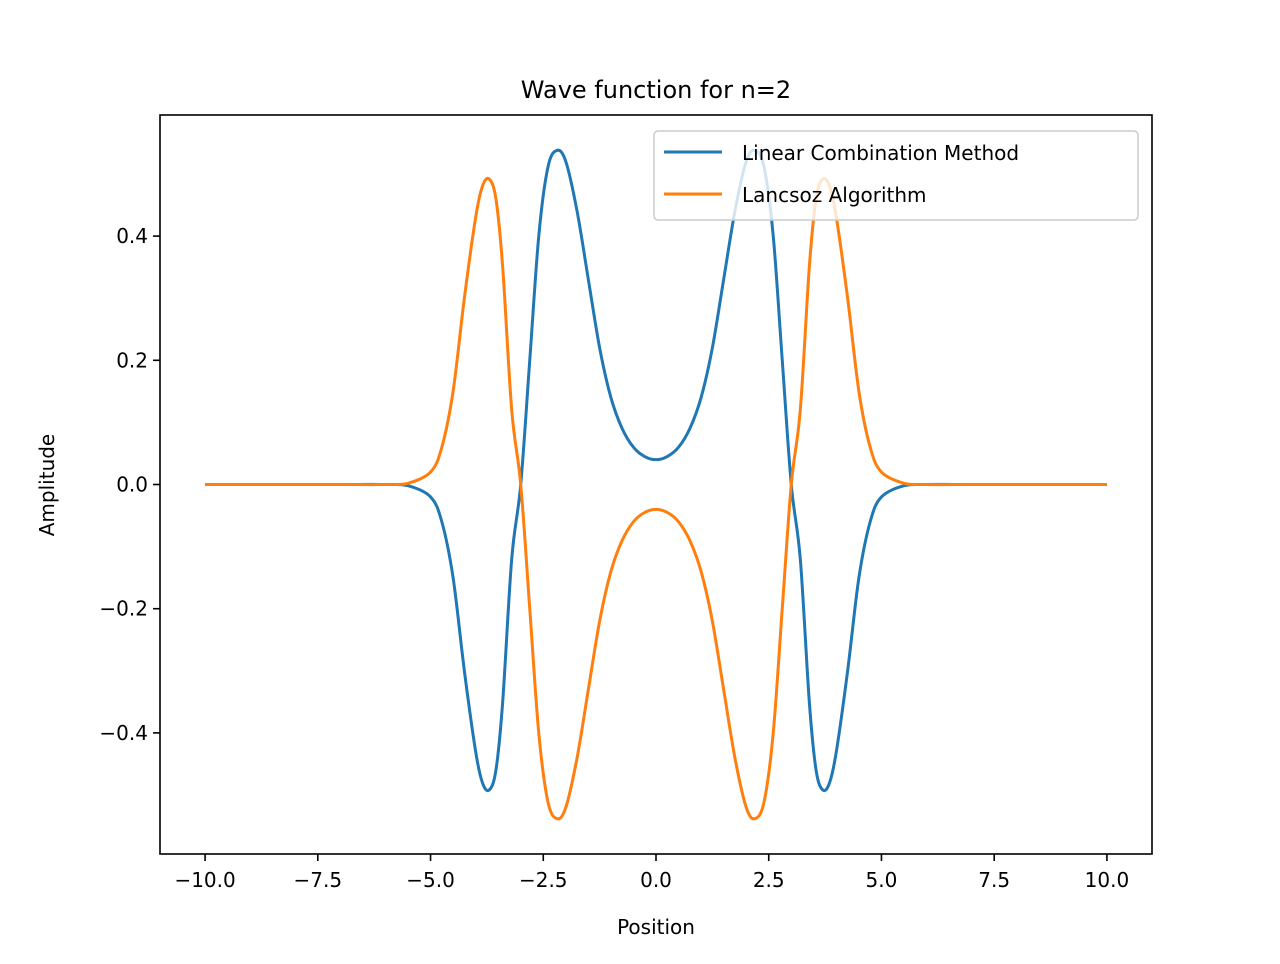  Describe the element at coordinates (123, 609) in the screenshot. I see `y-tick-label: −0.2` at that location.